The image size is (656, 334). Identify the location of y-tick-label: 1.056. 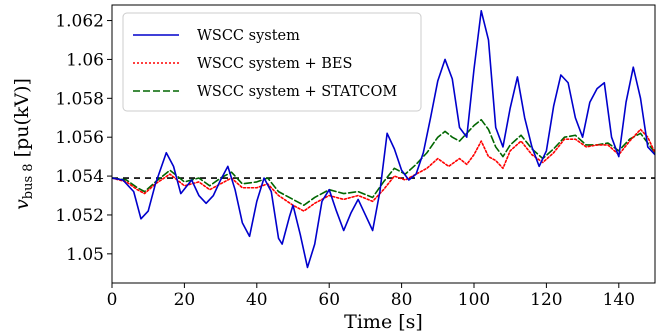
(79, 138).